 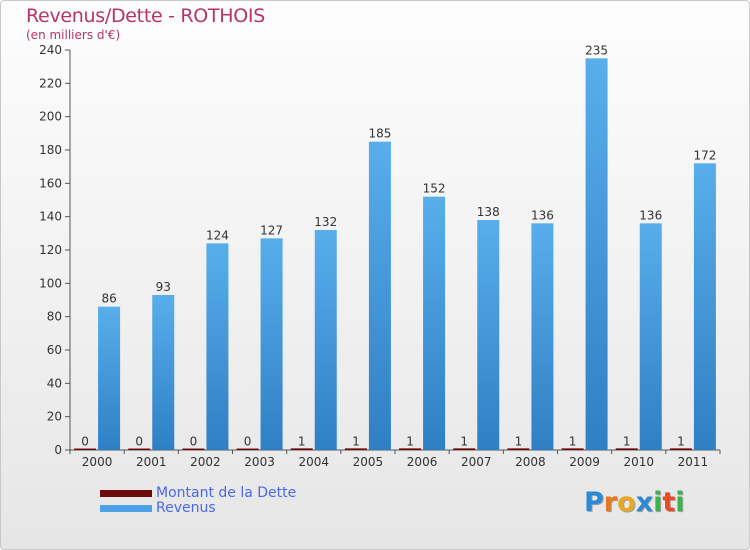 What do you see at coordinates (126, 493) in the screenshot?
I see `legend-swatch-dette` at bounding box center [126, 493].